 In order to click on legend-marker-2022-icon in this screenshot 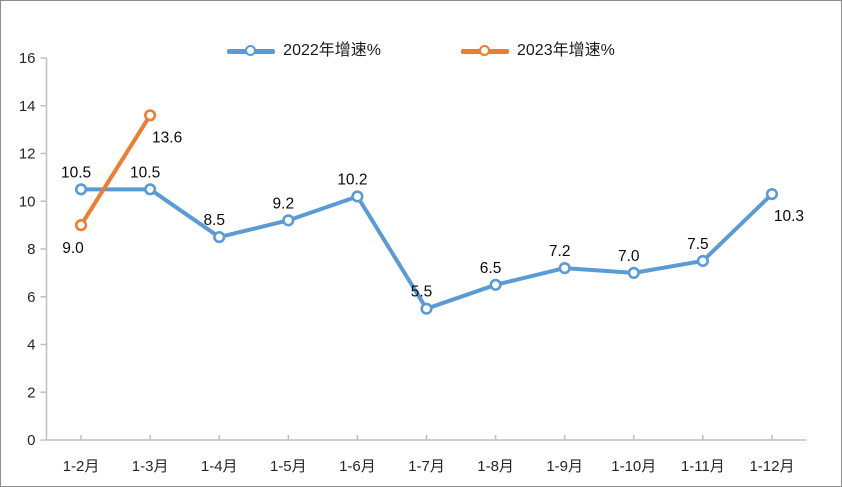, I will do `click(251, 51)`.